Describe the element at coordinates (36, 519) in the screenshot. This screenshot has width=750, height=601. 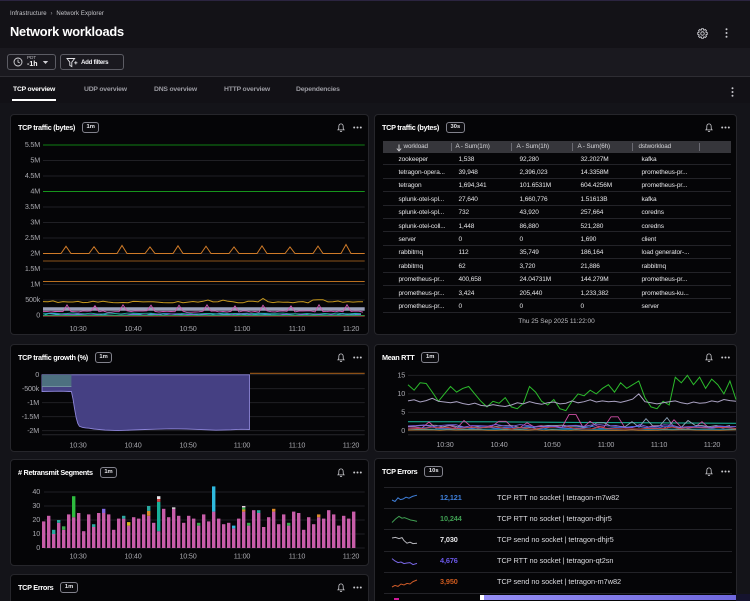
I see `svg-text: 20` at that location.